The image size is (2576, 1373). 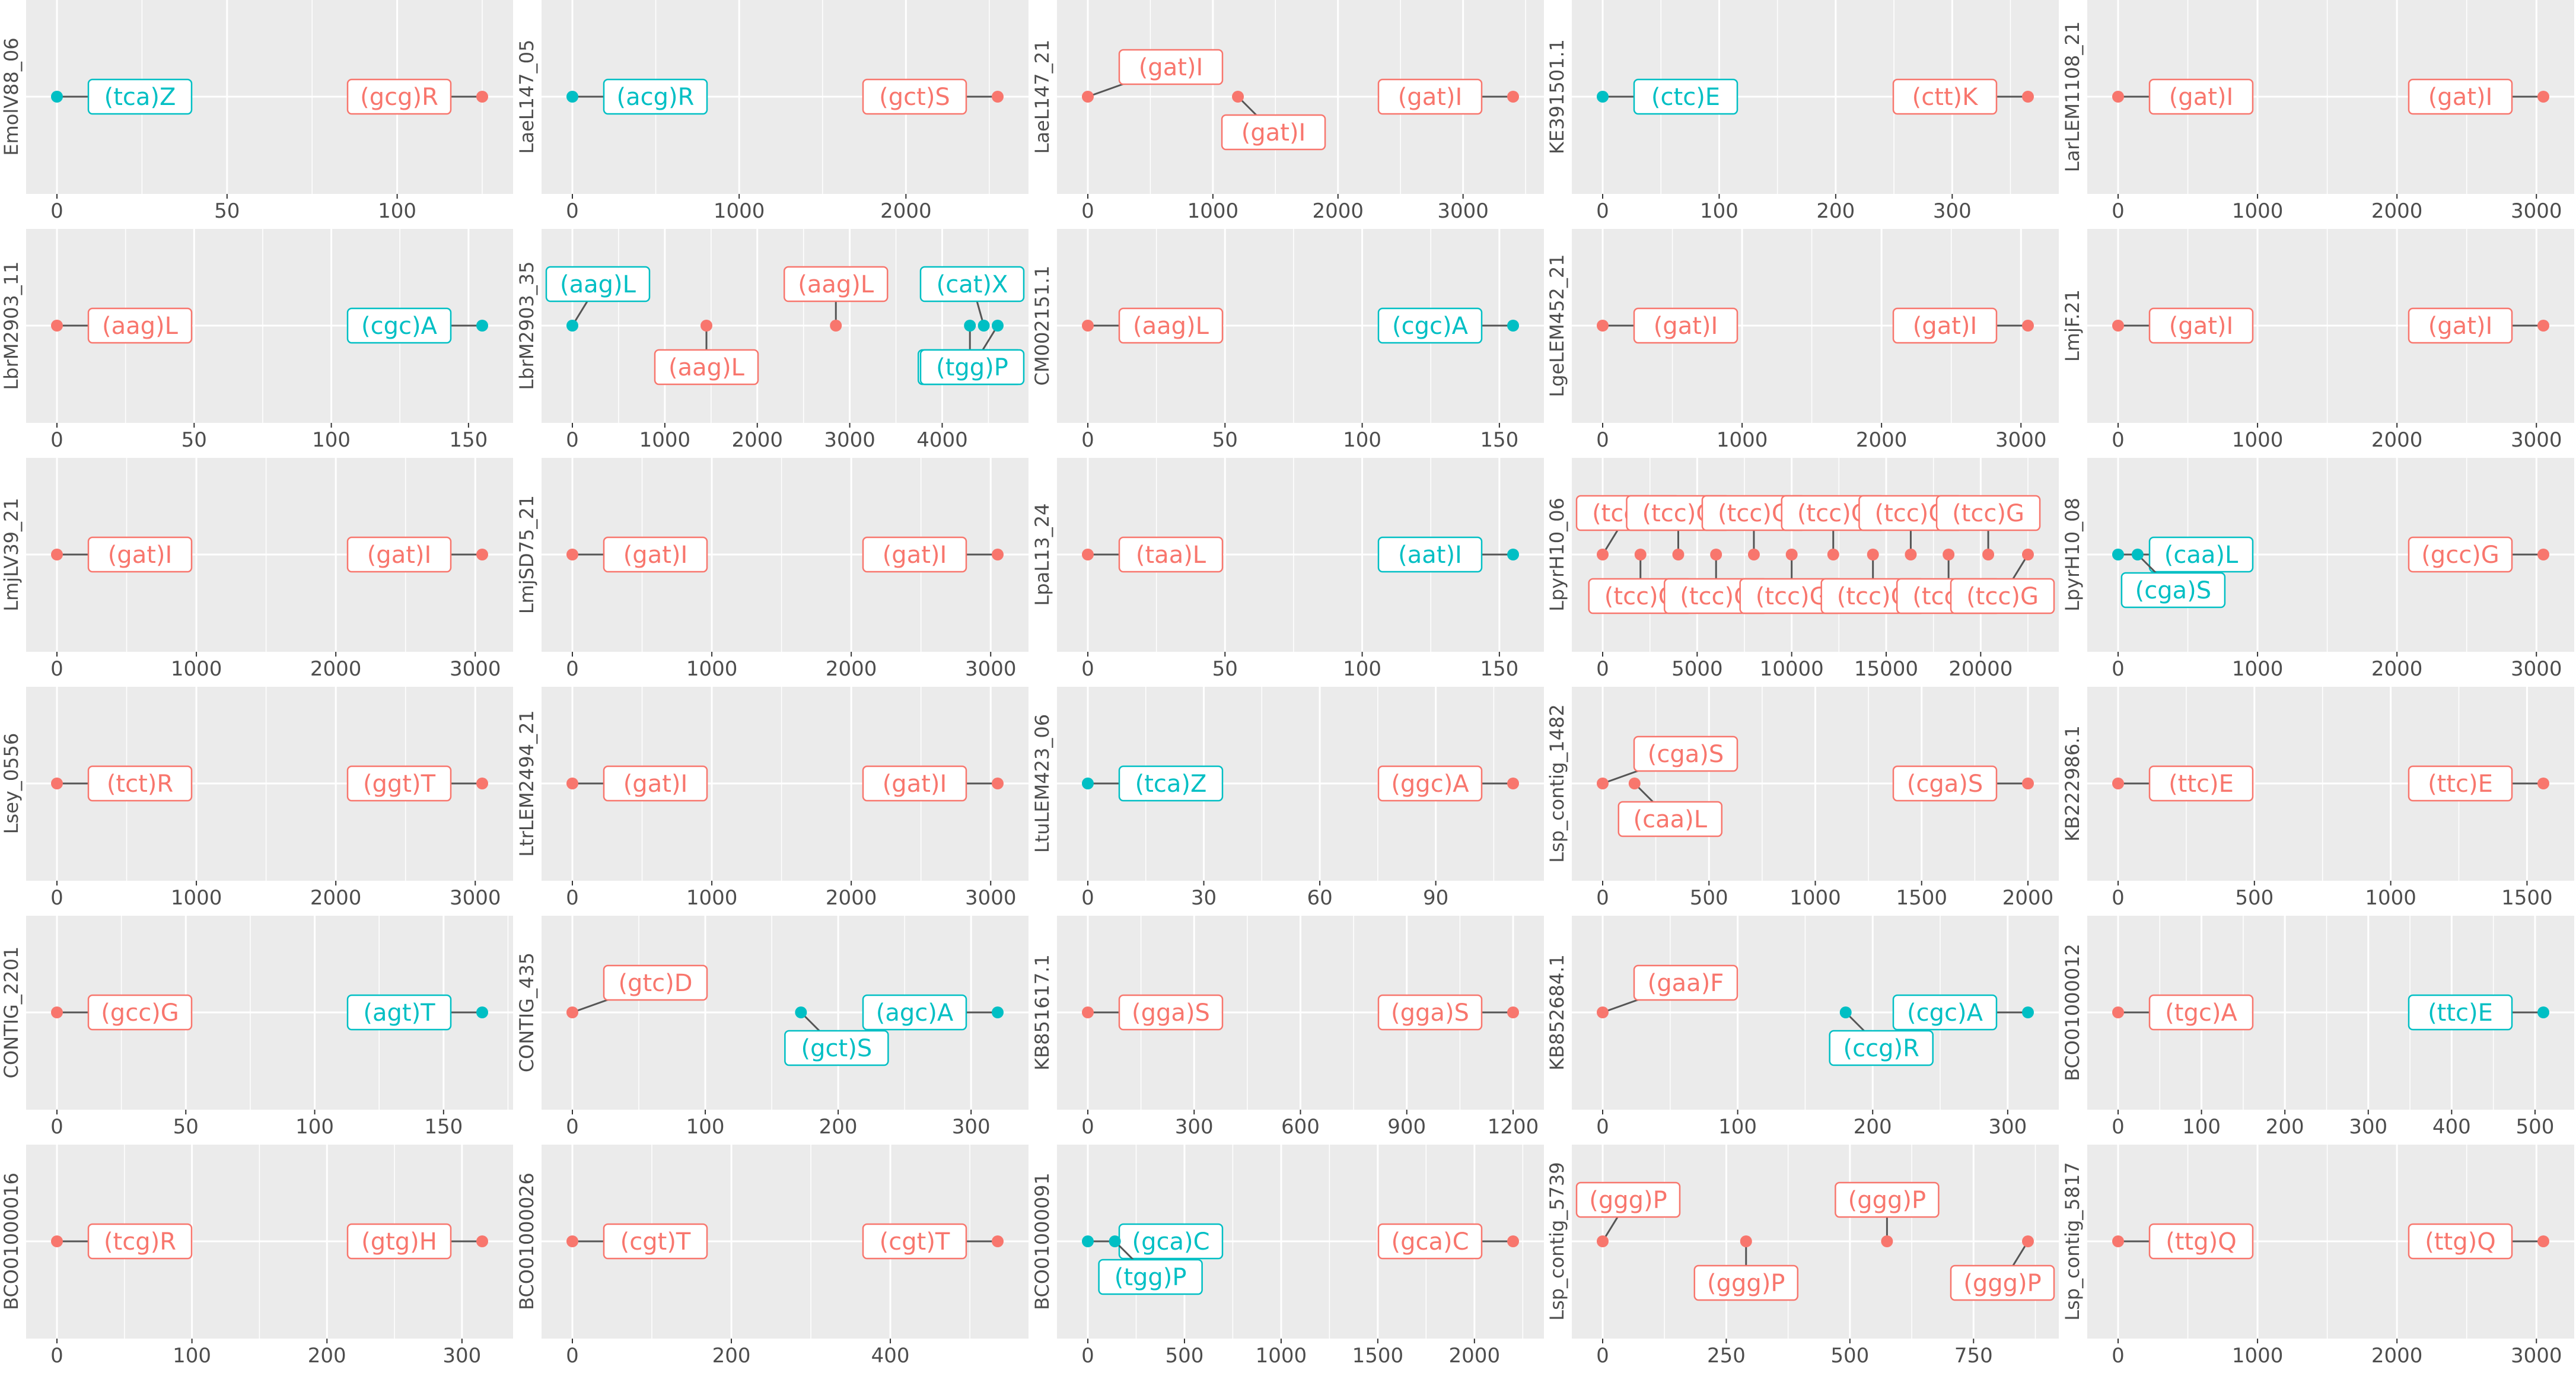 I want to click on point-label: (aat)I, so click(x=1430, y=555).